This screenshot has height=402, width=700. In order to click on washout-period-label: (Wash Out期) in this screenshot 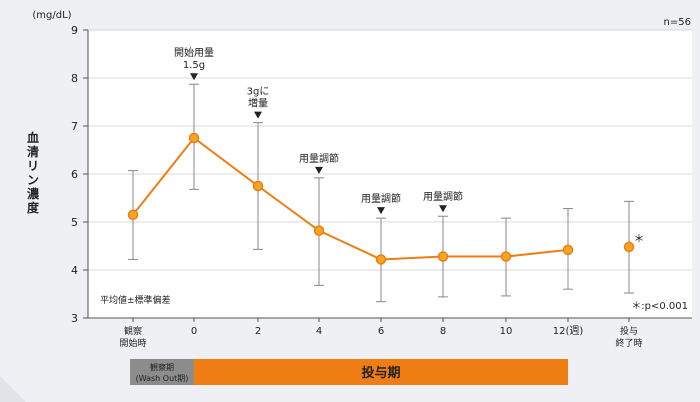, I will do `click(162, 378)`.